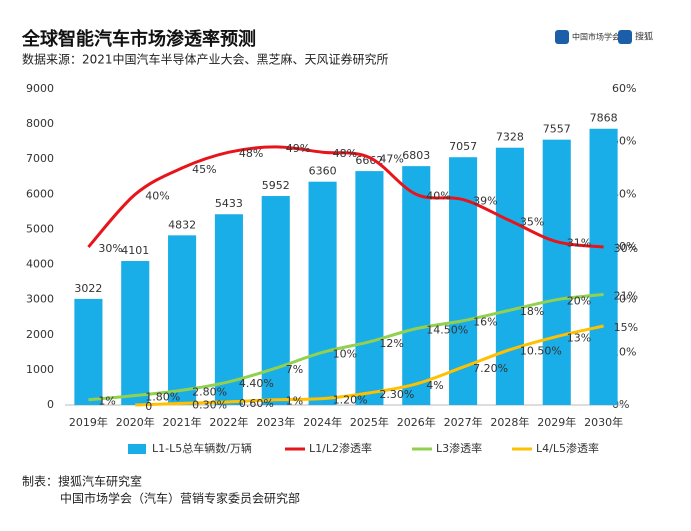 The height and width of the screenshot is (531, 691). What do you see at coordinates (557, 129) in the screenshot?
I see `data-label: 7557` at bounding box center [557, 129].